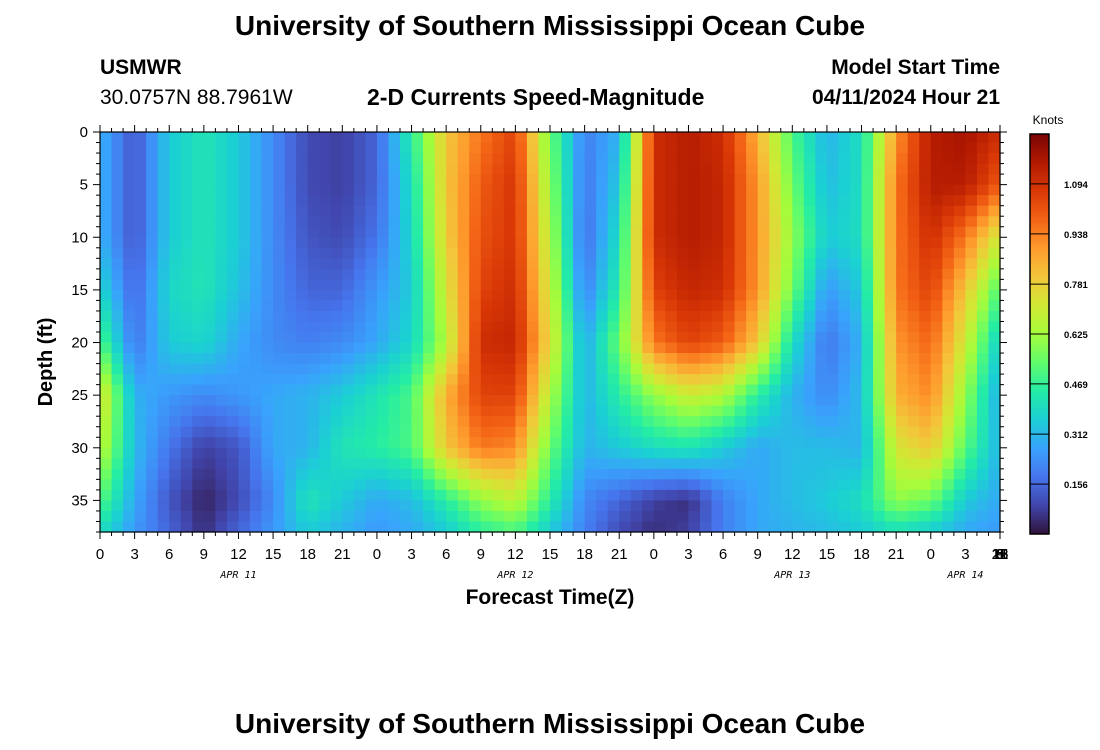  What do you see at coordinates (169, 554) in the screenshot?
I see `x-tick-label: 6` at bounding box center [169, 554].